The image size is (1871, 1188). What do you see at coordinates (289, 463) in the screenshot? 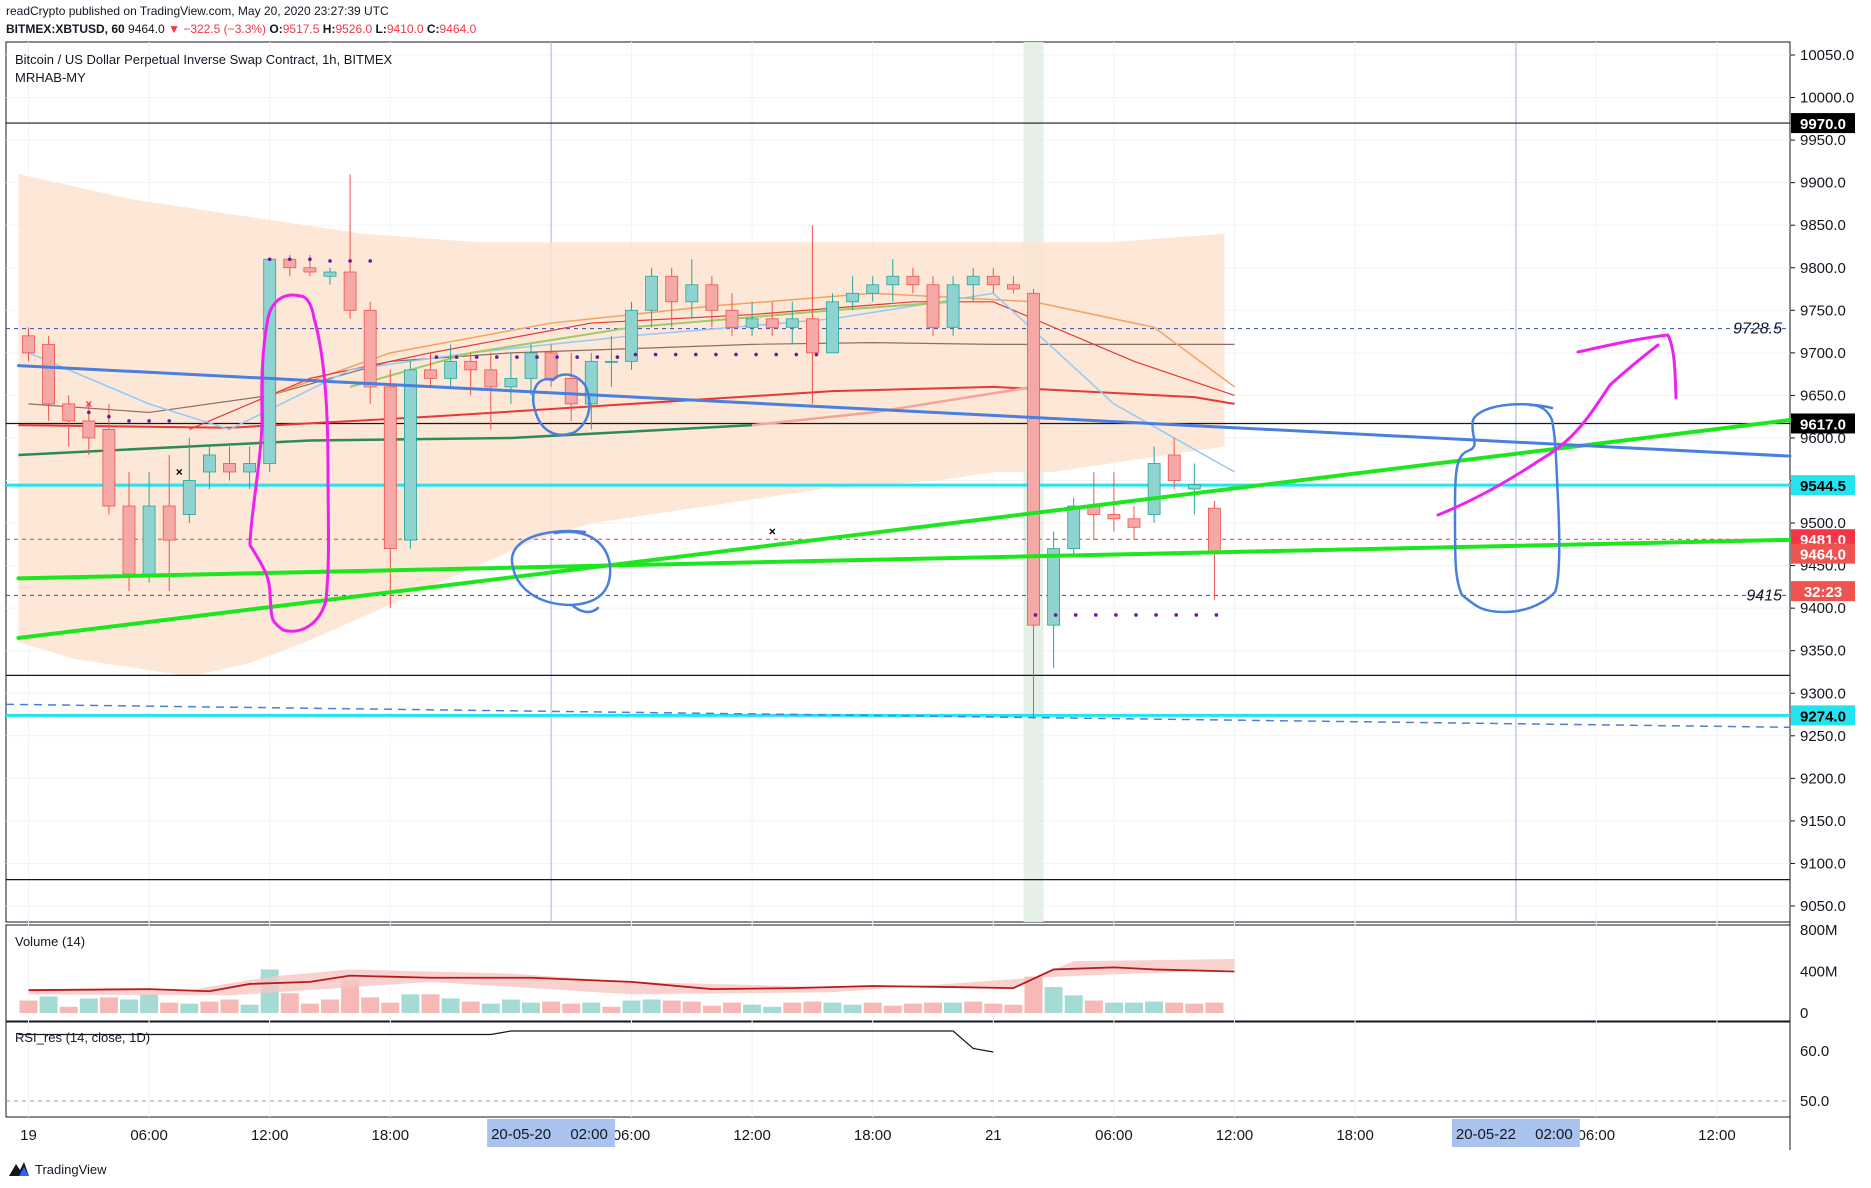
I see `magenta-bracket-shape` at bounding box center [289, 463].